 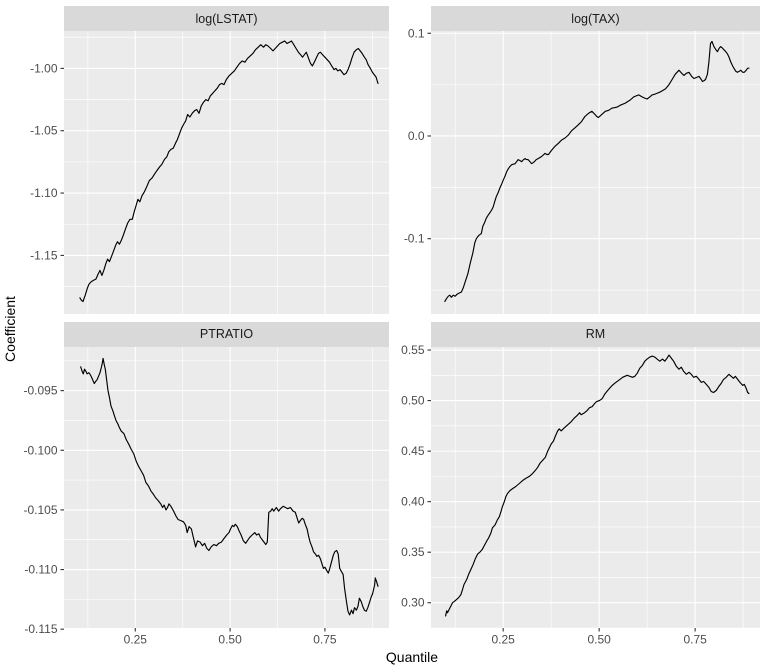 I want to click on facet-strip-label: PTRATIO, so click(x=226, y=334).